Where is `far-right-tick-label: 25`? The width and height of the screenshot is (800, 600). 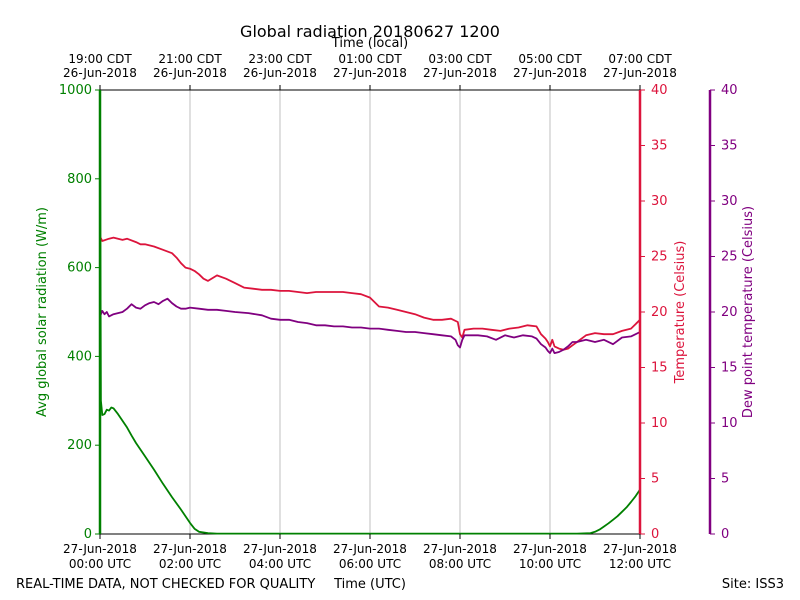
far-right-tick-label: 25 is located at coordinates (729, 257).